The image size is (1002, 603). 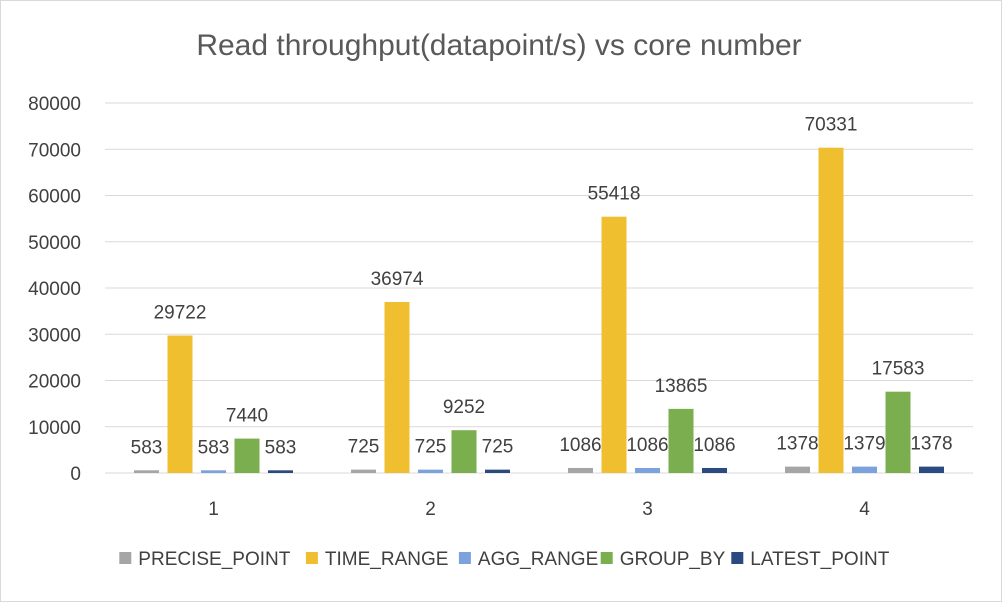 What do you see at coordinates (213, 509) in the screenshot?
I see `x-tick-label: 1` at bounding box center [213, 509].